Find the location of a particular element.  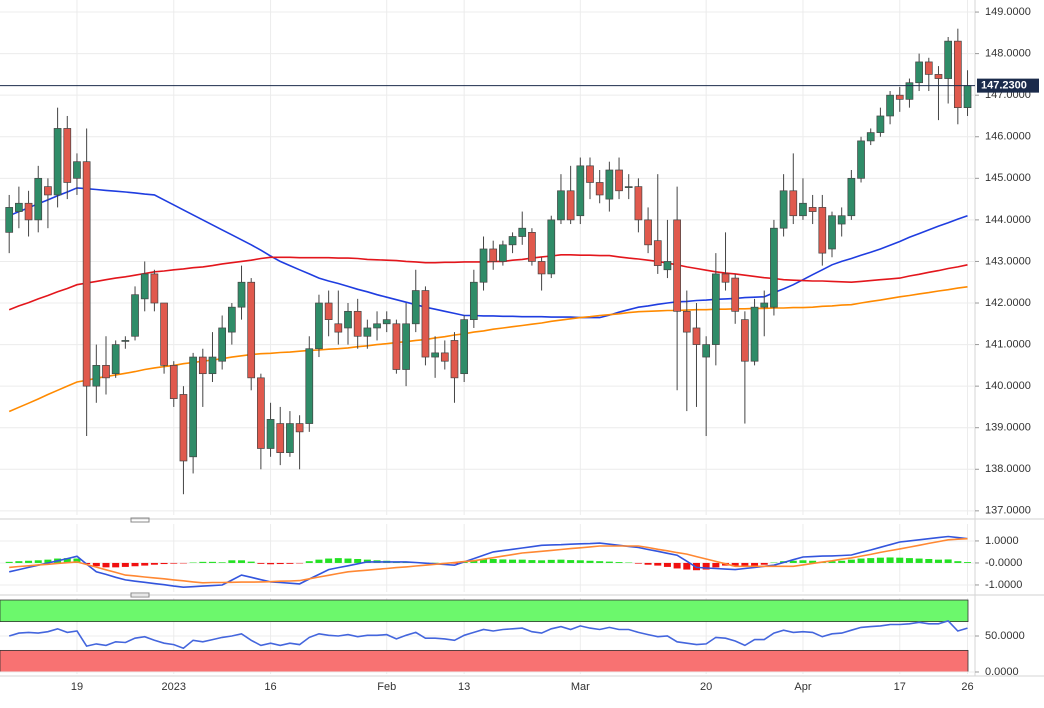

x-tick-label: Feb is located at coordinates (386, 687).